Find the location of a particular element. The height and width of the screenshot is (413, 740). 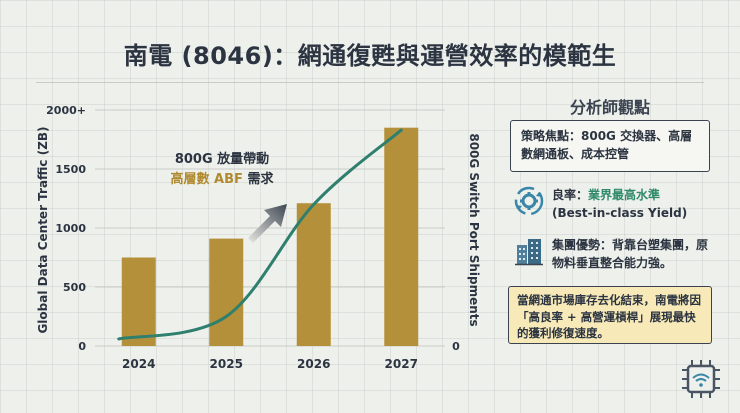

yield-label: 良率： is located at coordinates (570, 195).